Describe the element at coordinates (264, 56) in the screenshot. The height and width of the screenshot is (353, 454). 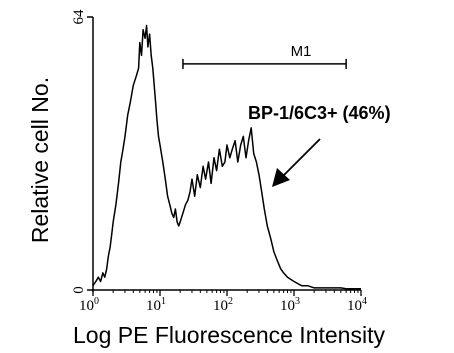
I see `m1-gate: M1` at that location.